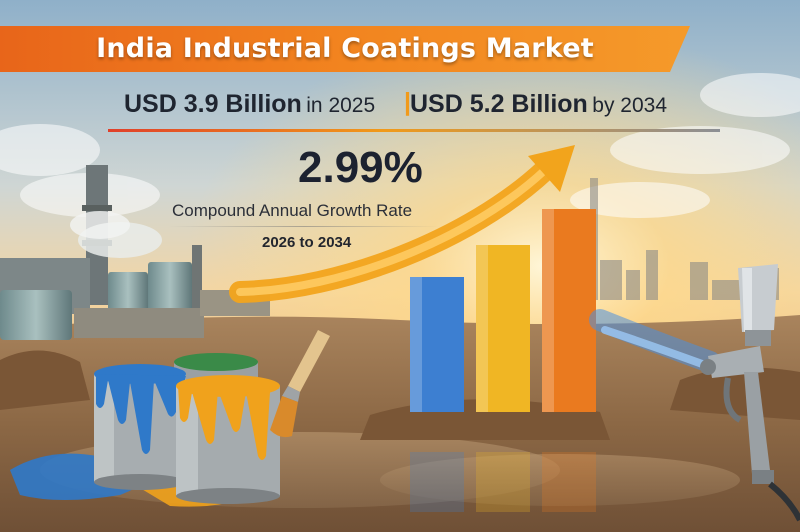  Describe the element at coordinates (414, 130) in the screenshot. I see `figures-underline` at that location.